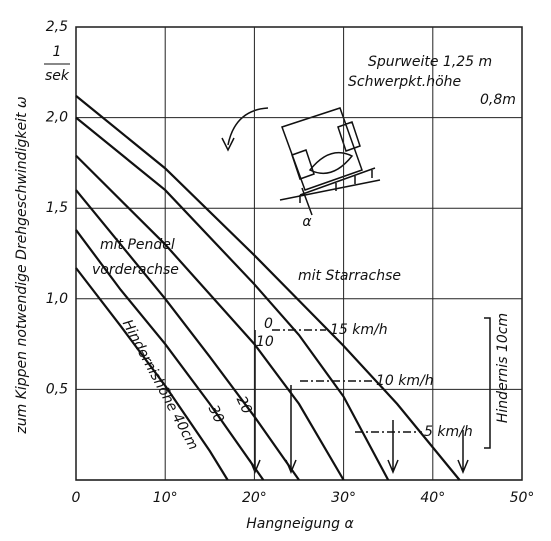  I want to click on annotation: Hindernis 10cm, so click(503, 368).